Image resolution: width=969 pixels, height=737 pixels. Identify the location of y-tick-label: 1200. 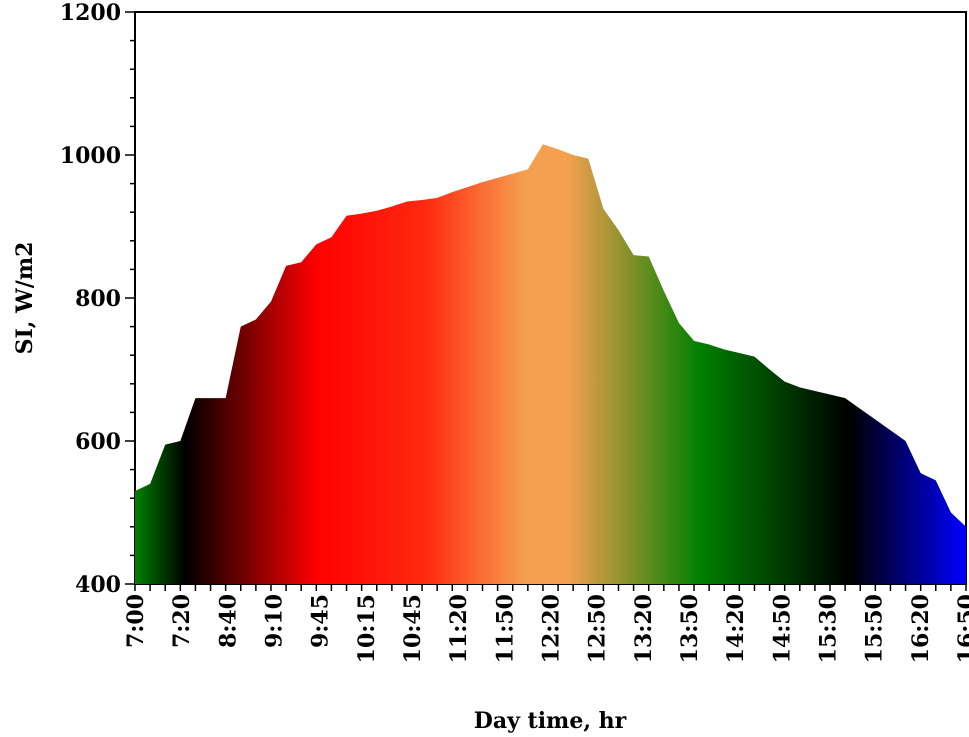
(90, 13).